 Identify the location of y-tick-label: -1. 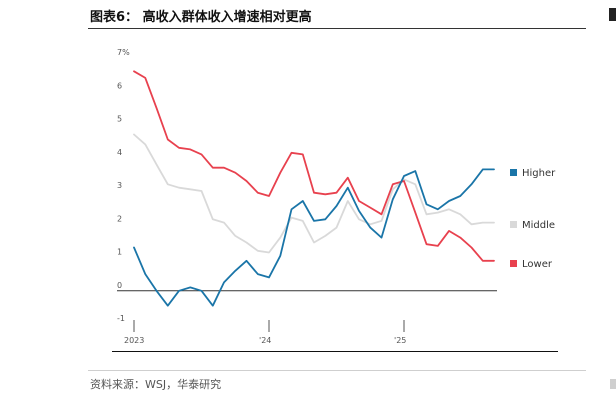
(121, 318).